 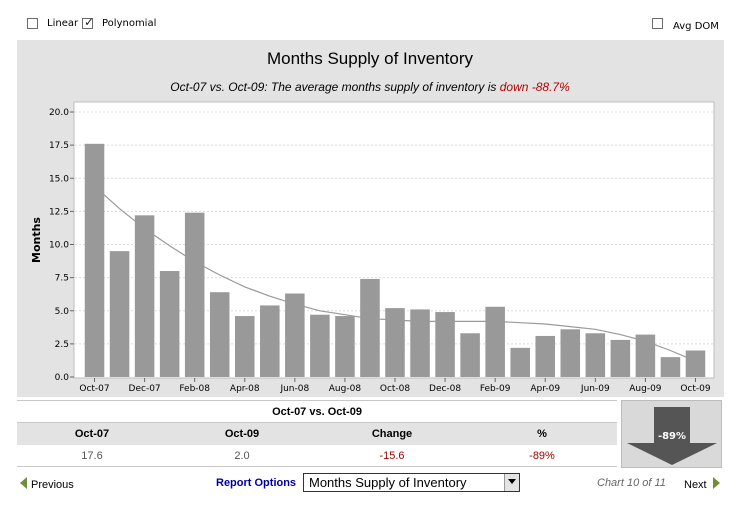 I want to click on y-axis-label: Months, so click(x=36, y=240).